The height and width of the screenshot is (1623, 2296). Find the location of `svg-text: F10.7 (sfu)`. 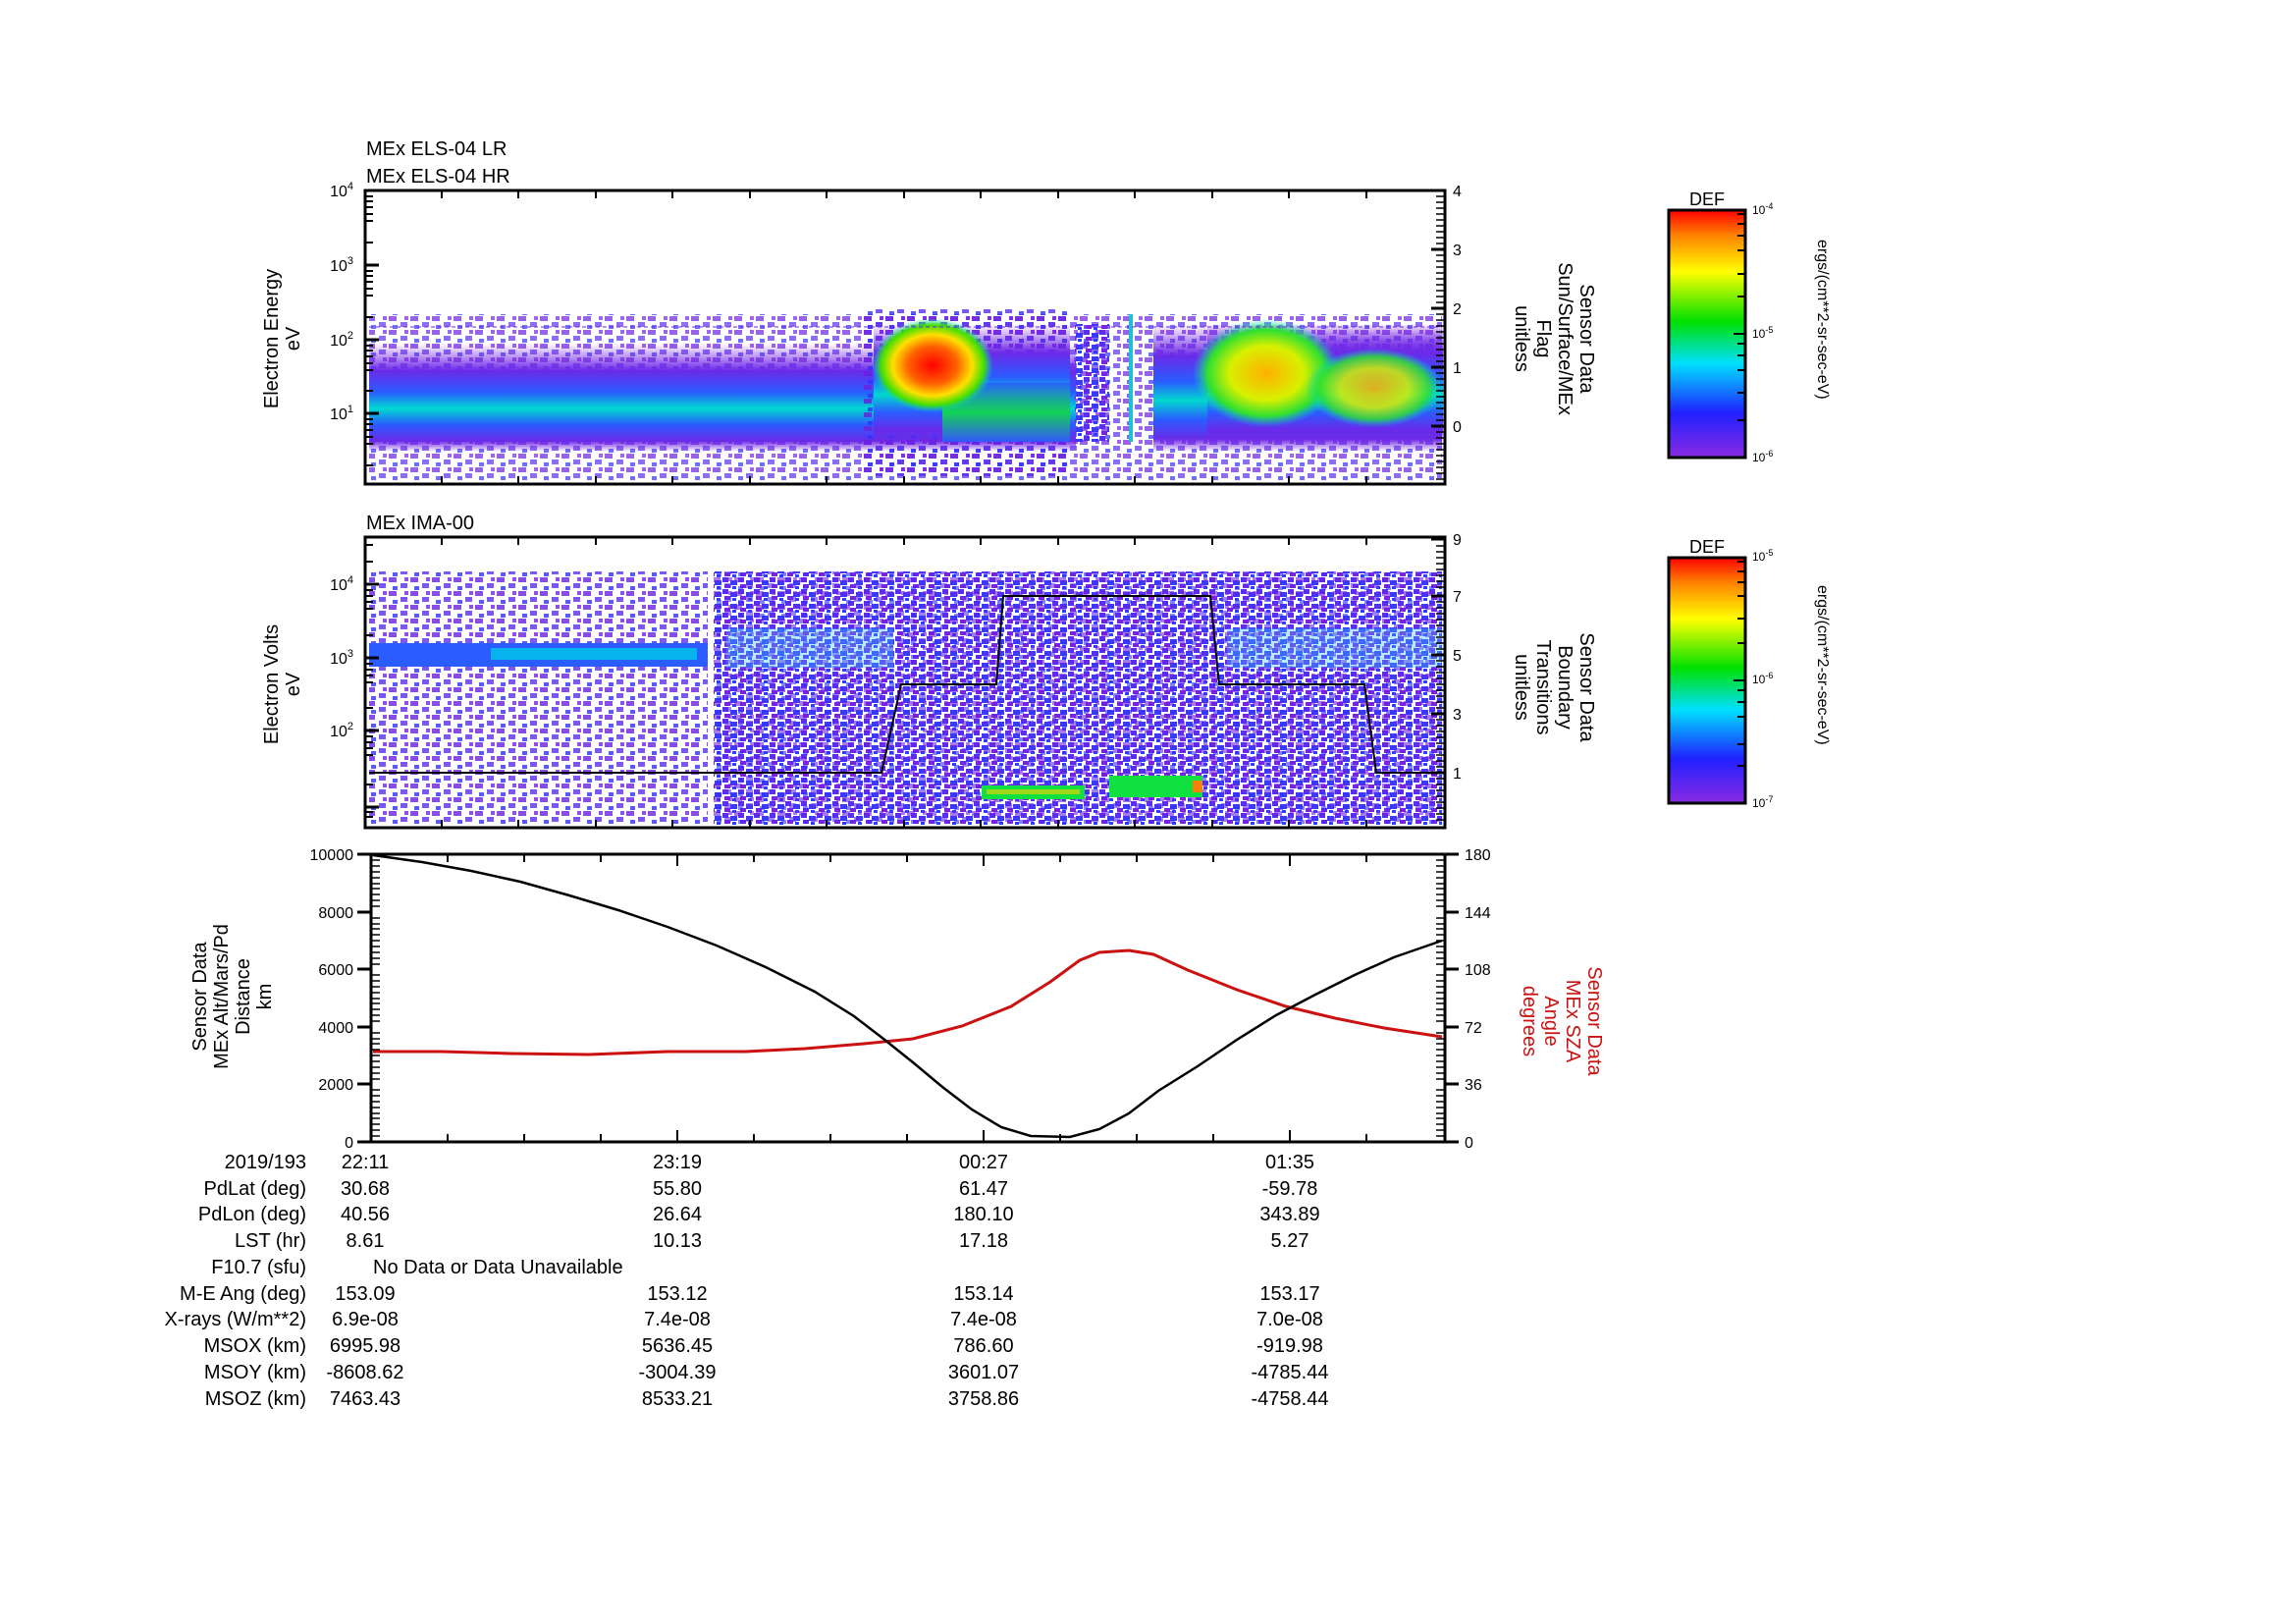

svg-text: F10.7 (sfu) is located at coordinates (258, 1267).